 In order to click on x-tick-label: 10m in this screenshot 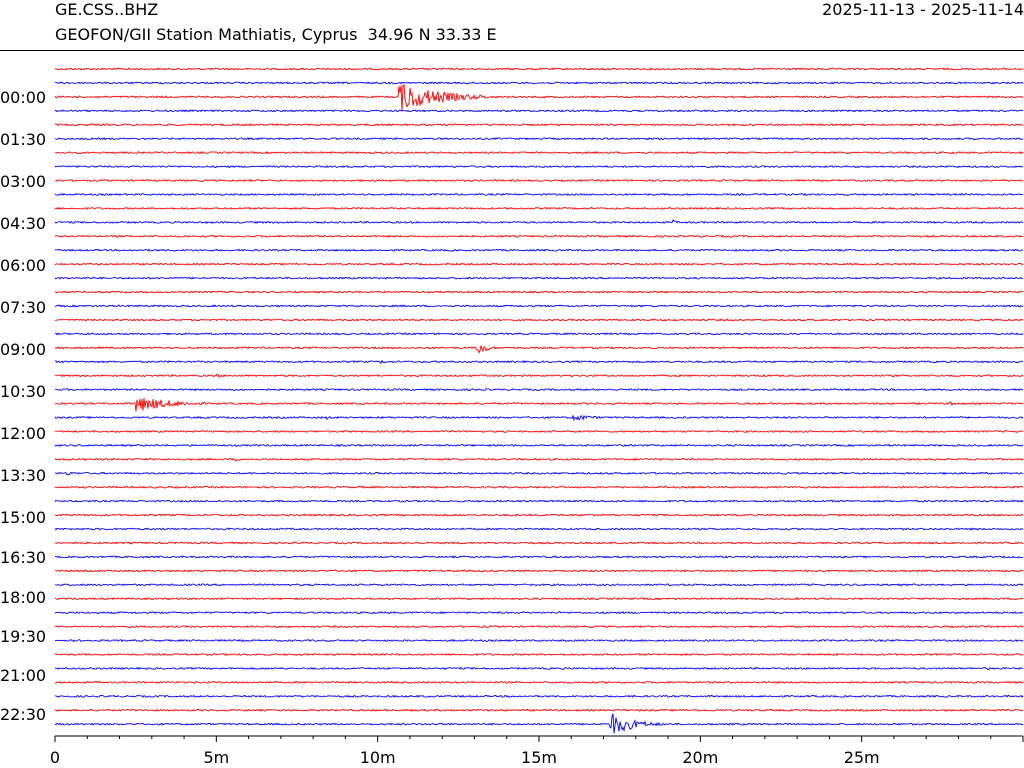, I will do `click(378, 757)`.